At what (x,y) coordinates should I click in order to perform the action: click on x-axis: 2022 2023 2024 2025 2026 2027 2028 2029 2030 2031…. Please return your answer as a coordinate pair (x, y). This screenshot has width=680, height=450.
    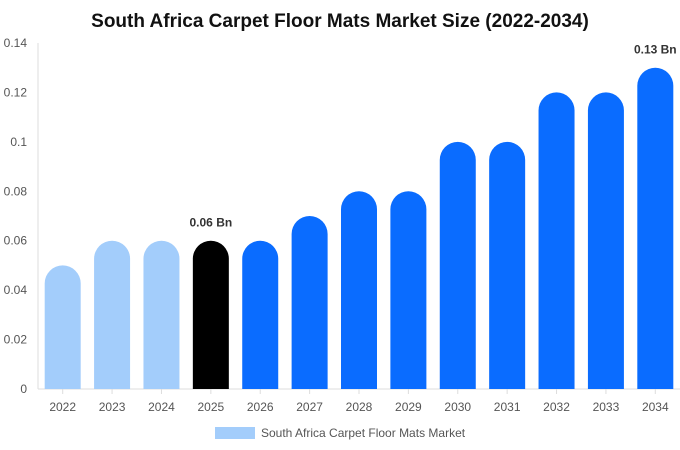
    Looking at the image, I should click on (359, 401).